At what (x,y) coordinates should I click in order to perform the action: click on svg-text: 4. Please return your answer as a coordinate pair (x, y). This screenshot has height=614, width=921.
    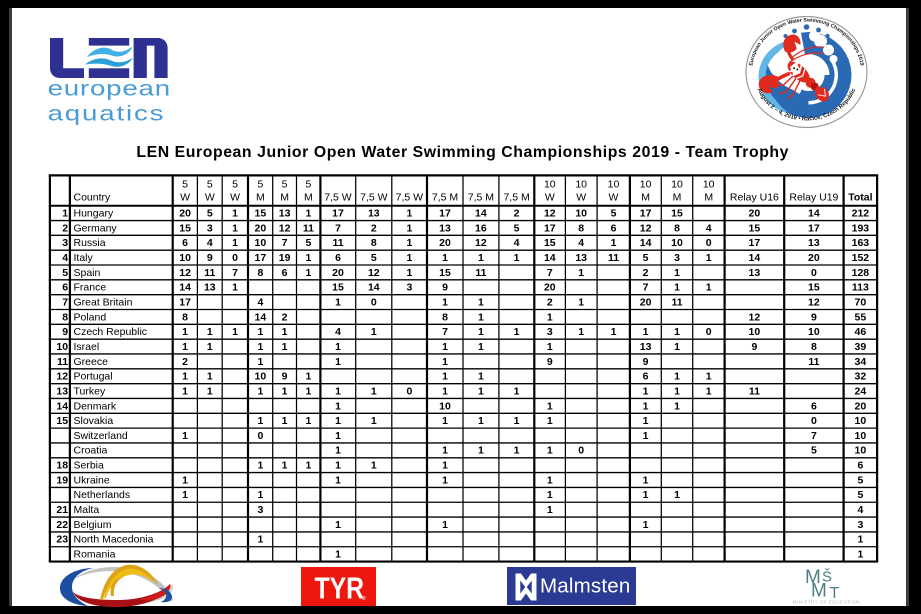
    Looking at the image, I should click on (210, 243).